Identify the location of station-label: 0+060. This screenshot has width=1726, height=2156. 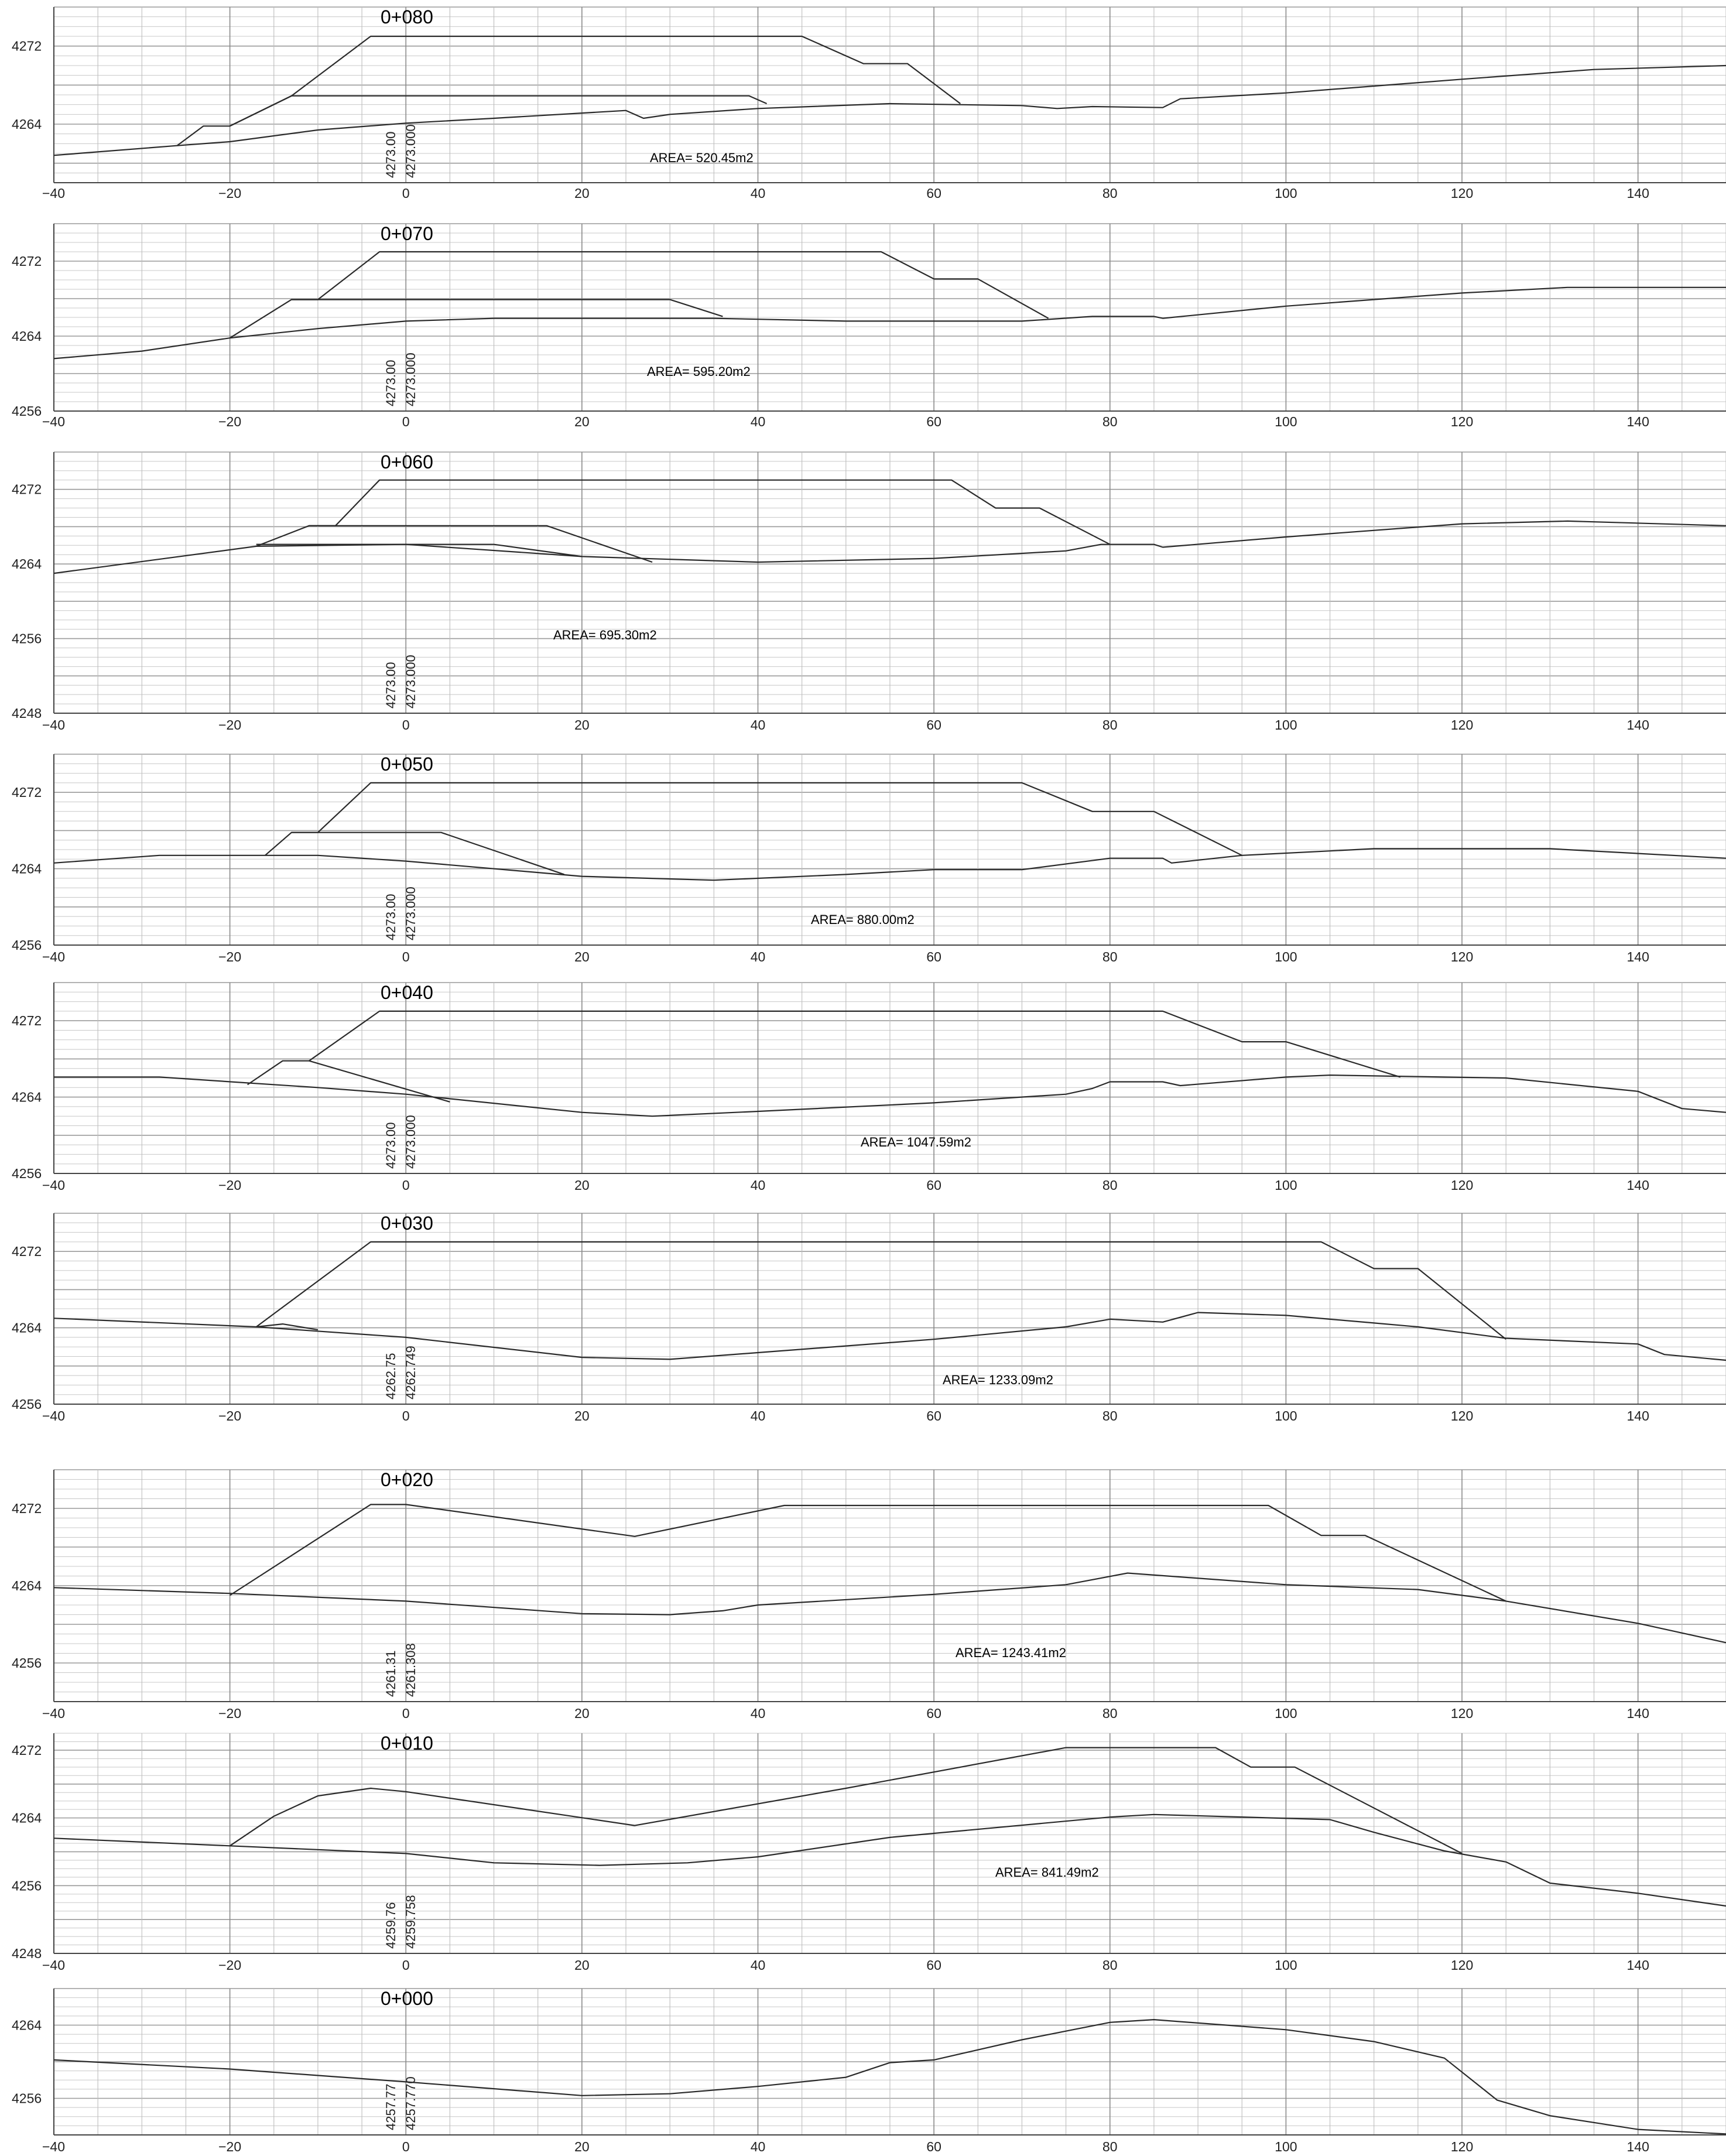
(407, 462).